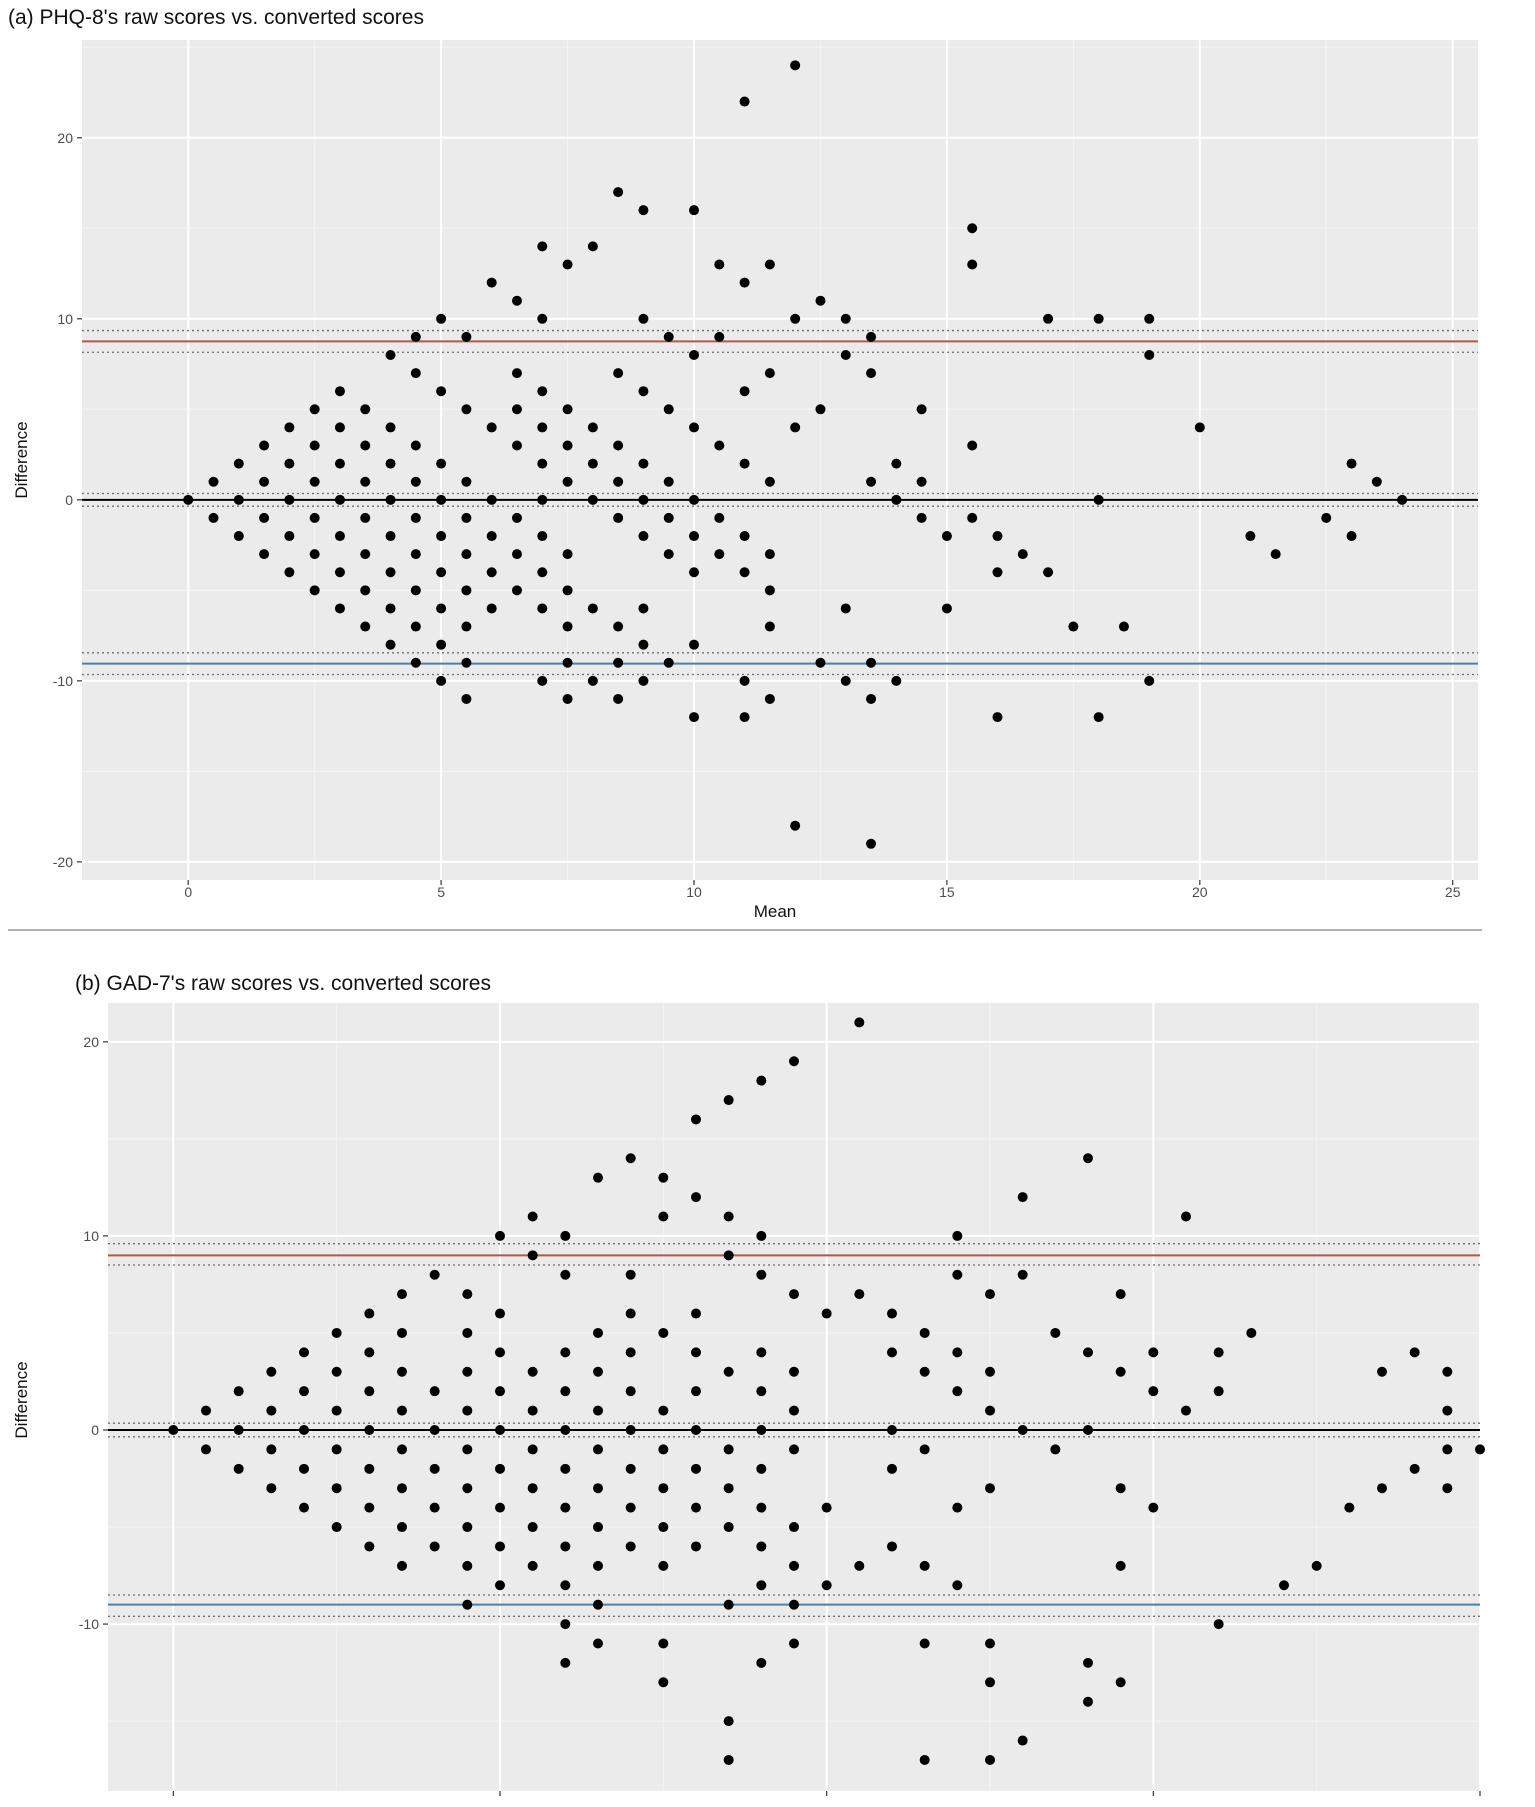  What do you see at coordinates (63, 681) in the screenshot?
I see `y-tick-label: -10` at bounding box center [63, 681].